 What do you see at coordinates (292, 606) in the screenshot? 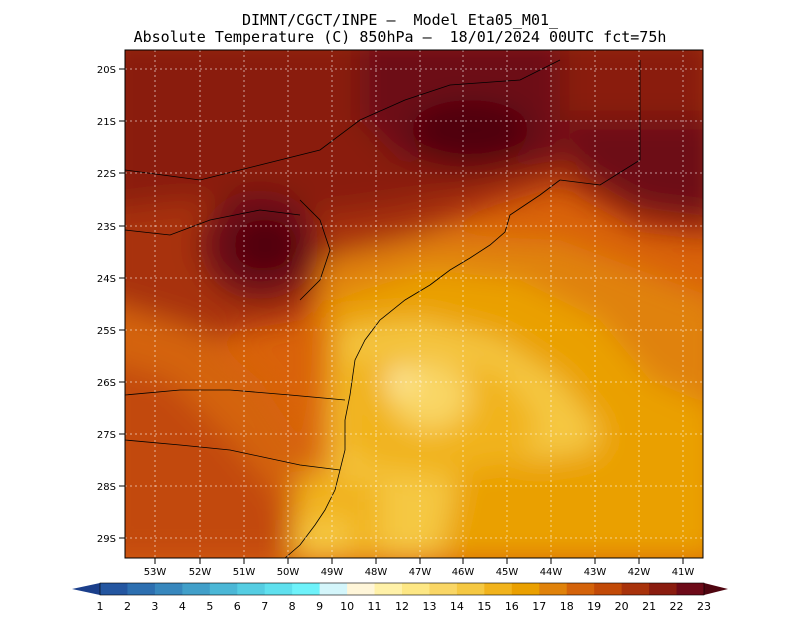
I see `colorbar-label: 8` at bounding box center [292, 606].